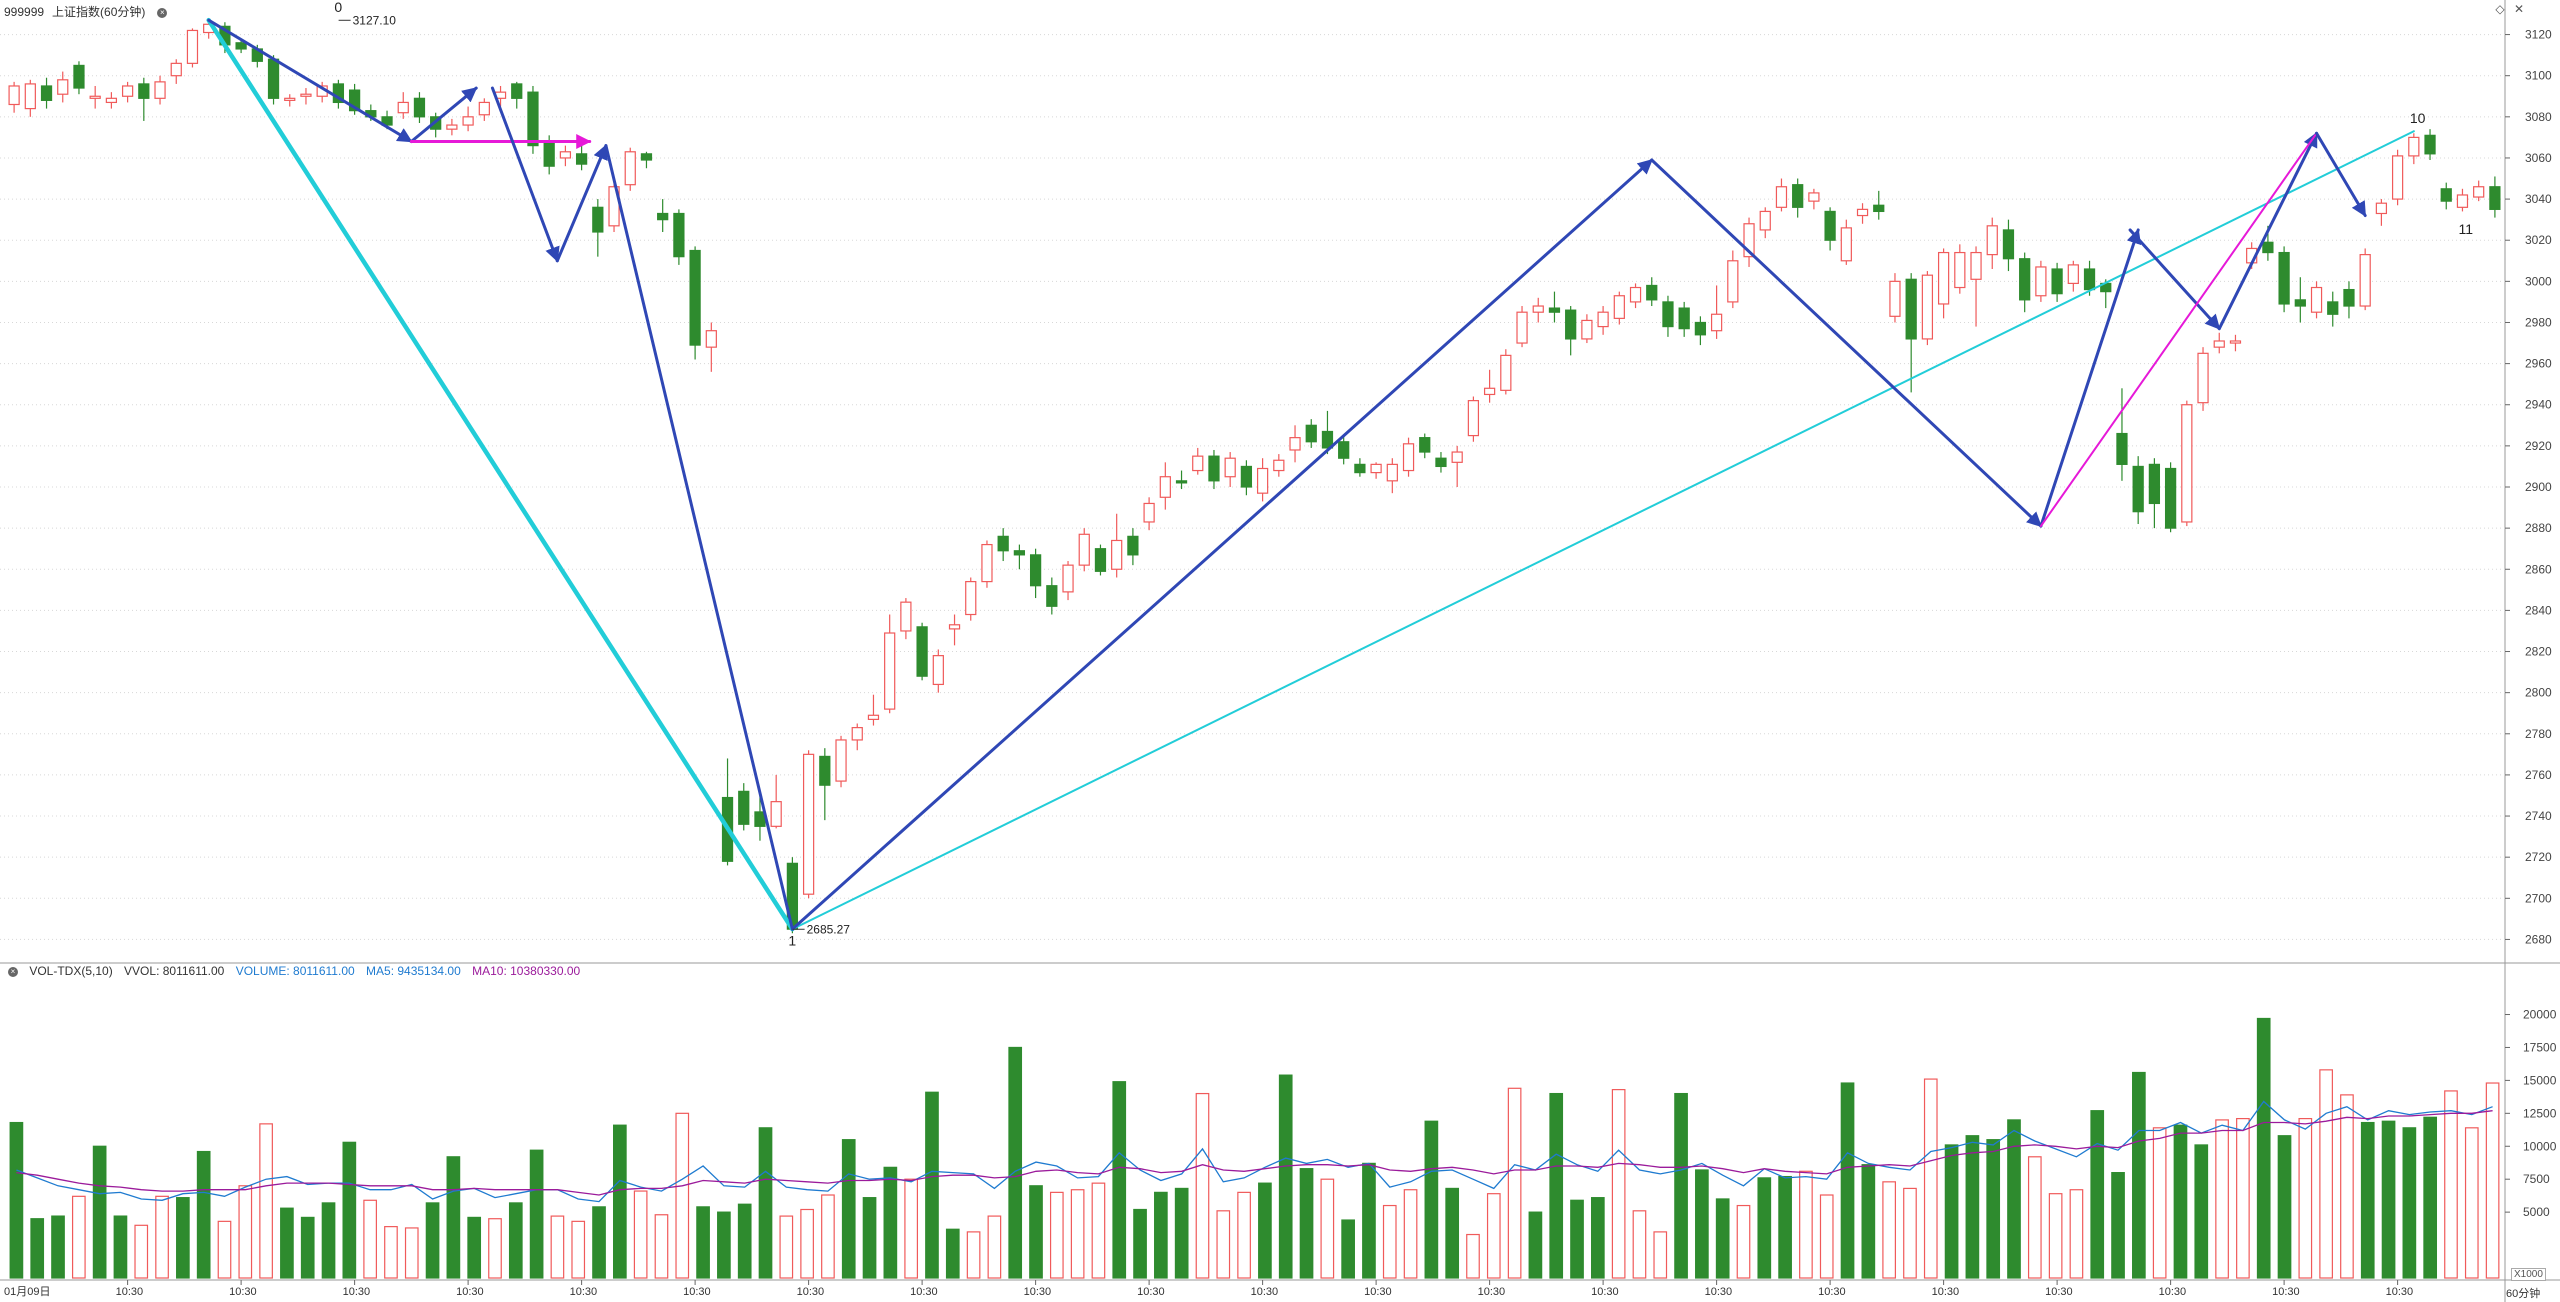 Image resolution: width=2560 pixels, height=1302 pixels. Describe the element at coordinates (2518, 9) in the screenshot. I see `close-x-icon: ✕` at that location.